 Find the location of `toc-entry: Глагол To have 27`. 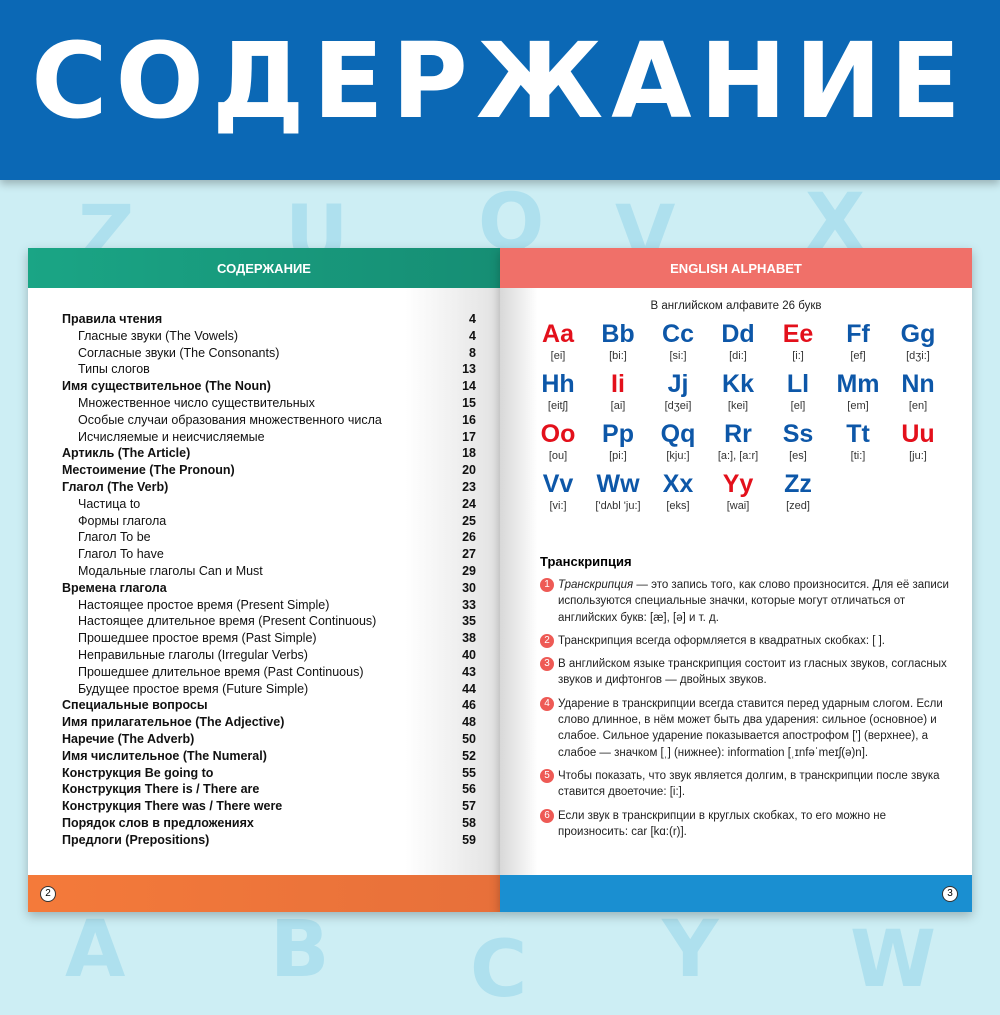

toc-entry: Глагол To have 27 is located at coordinates (269, 555).